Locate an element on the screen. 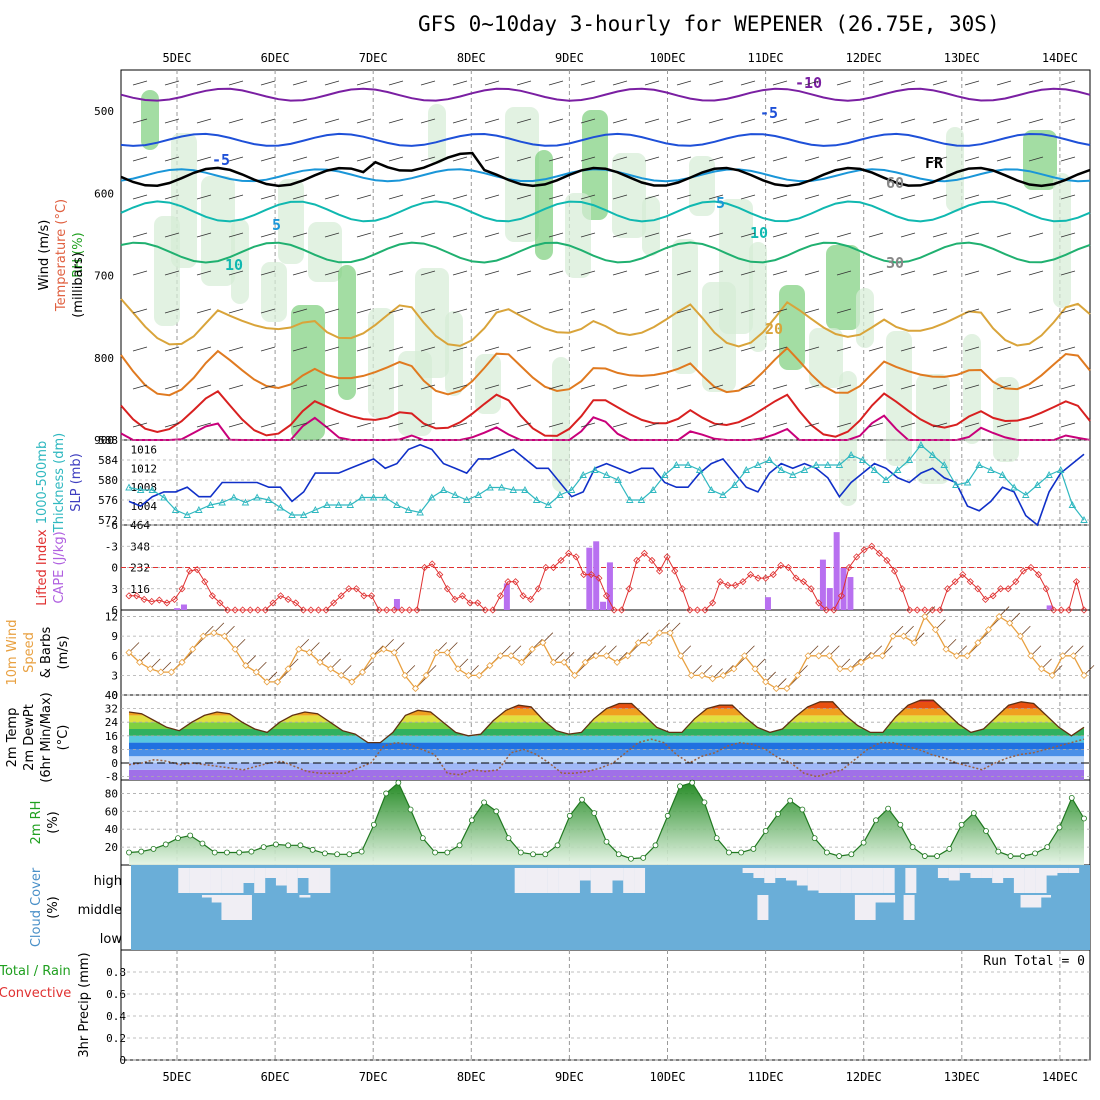  precip-convective-label: Convective is located at coordinates (35, 993).